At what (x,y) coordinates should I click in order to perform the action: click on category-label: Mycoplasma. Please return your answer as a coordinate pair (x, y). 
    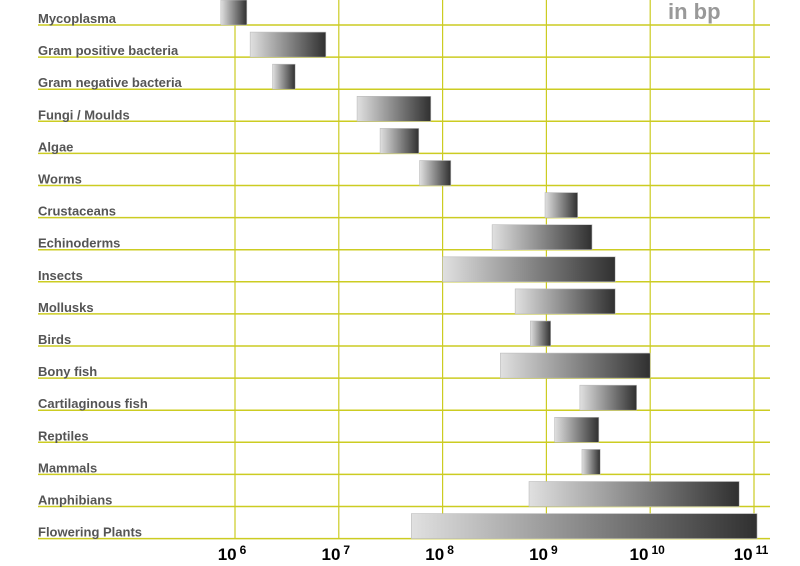
    Looking at the image, I should click on (77, 18).